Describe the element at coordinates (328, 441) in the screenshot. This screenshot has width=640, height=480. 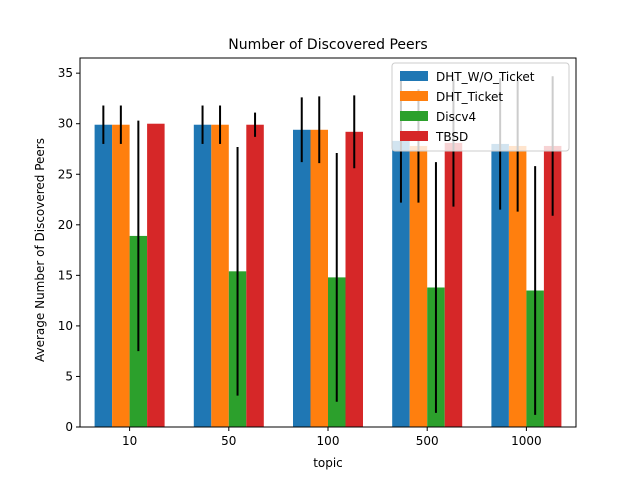
I see `x-tick-label: 100` at that location.